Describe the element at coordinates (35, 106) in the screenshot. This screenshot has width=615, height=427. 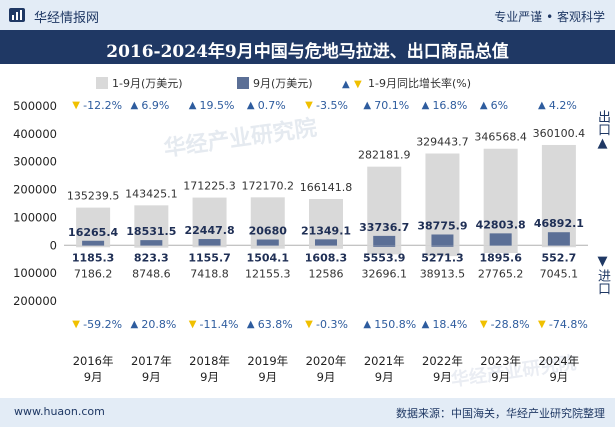
I see `y-tick-label: 500000` at that location.